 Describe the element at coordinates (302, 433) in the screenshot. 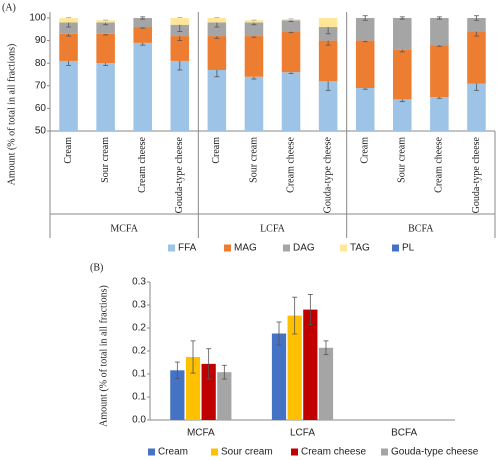

I see `x-tick-label: LCFA` at that location.